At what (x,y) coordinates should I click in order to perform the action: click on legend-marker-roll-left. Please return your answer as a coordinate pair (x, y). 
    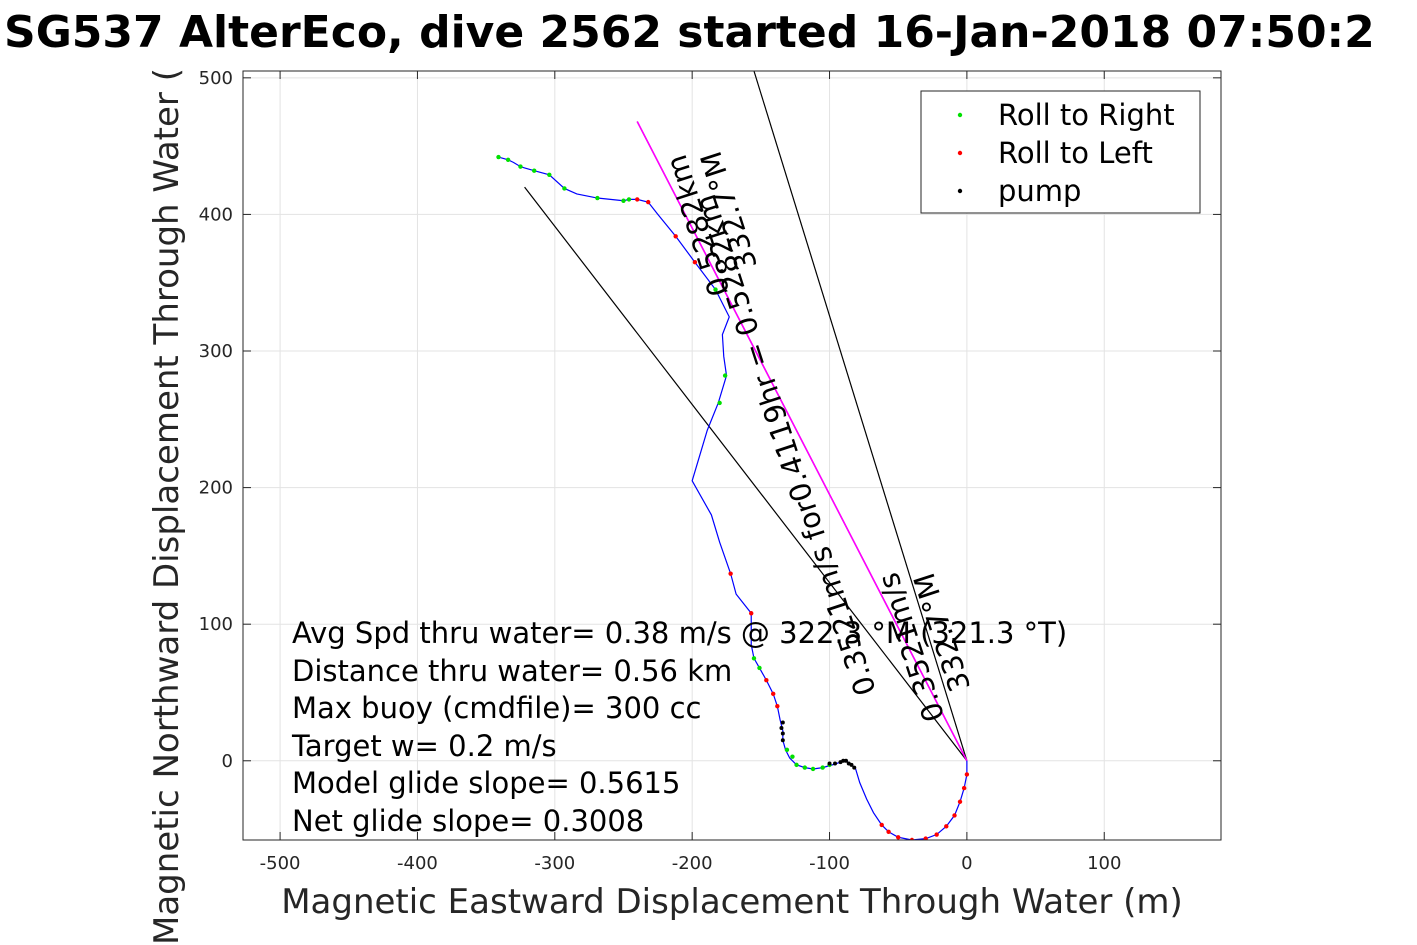
    Looking at the image, I should click on (960, 153).